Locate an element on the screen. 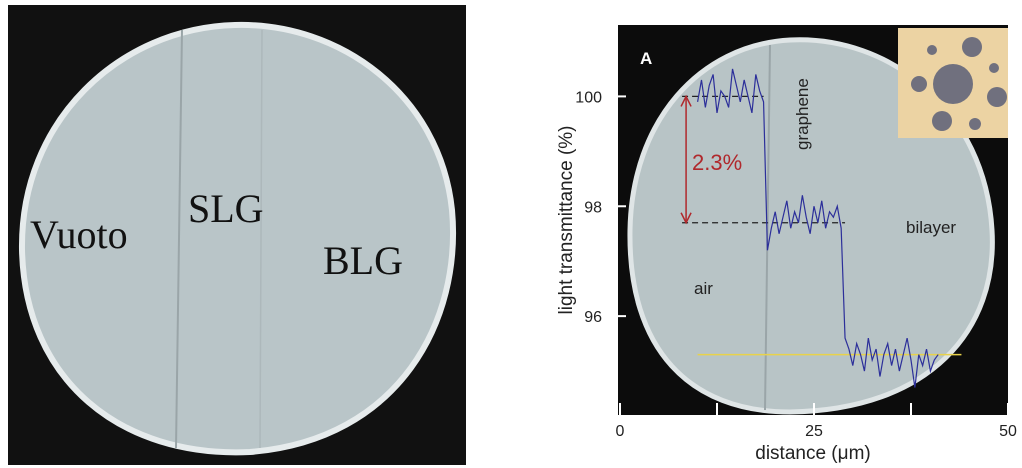 This screenshot has height=468, width=1022. inset is located at coordinates (953, 83).